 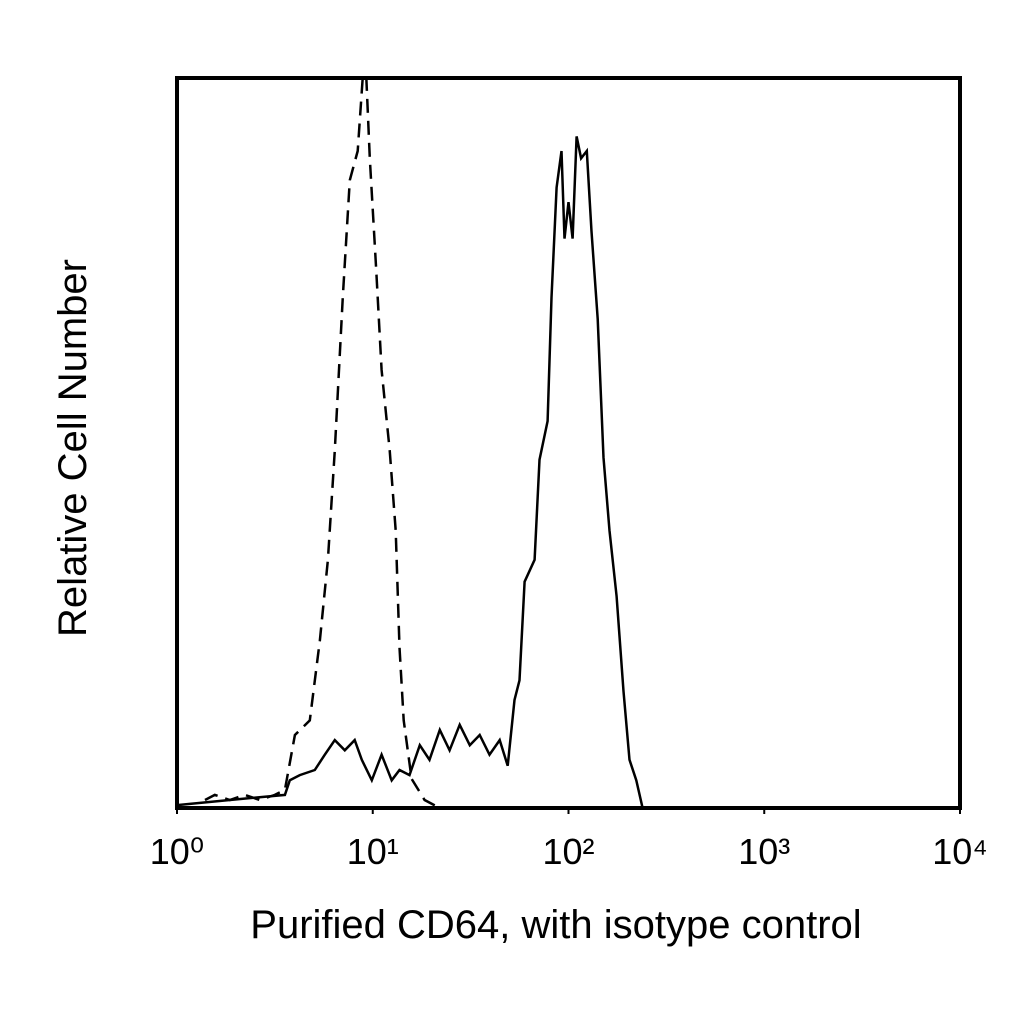 I want to click on x-tick-label: 10⁰, so click(x=177, y=851).